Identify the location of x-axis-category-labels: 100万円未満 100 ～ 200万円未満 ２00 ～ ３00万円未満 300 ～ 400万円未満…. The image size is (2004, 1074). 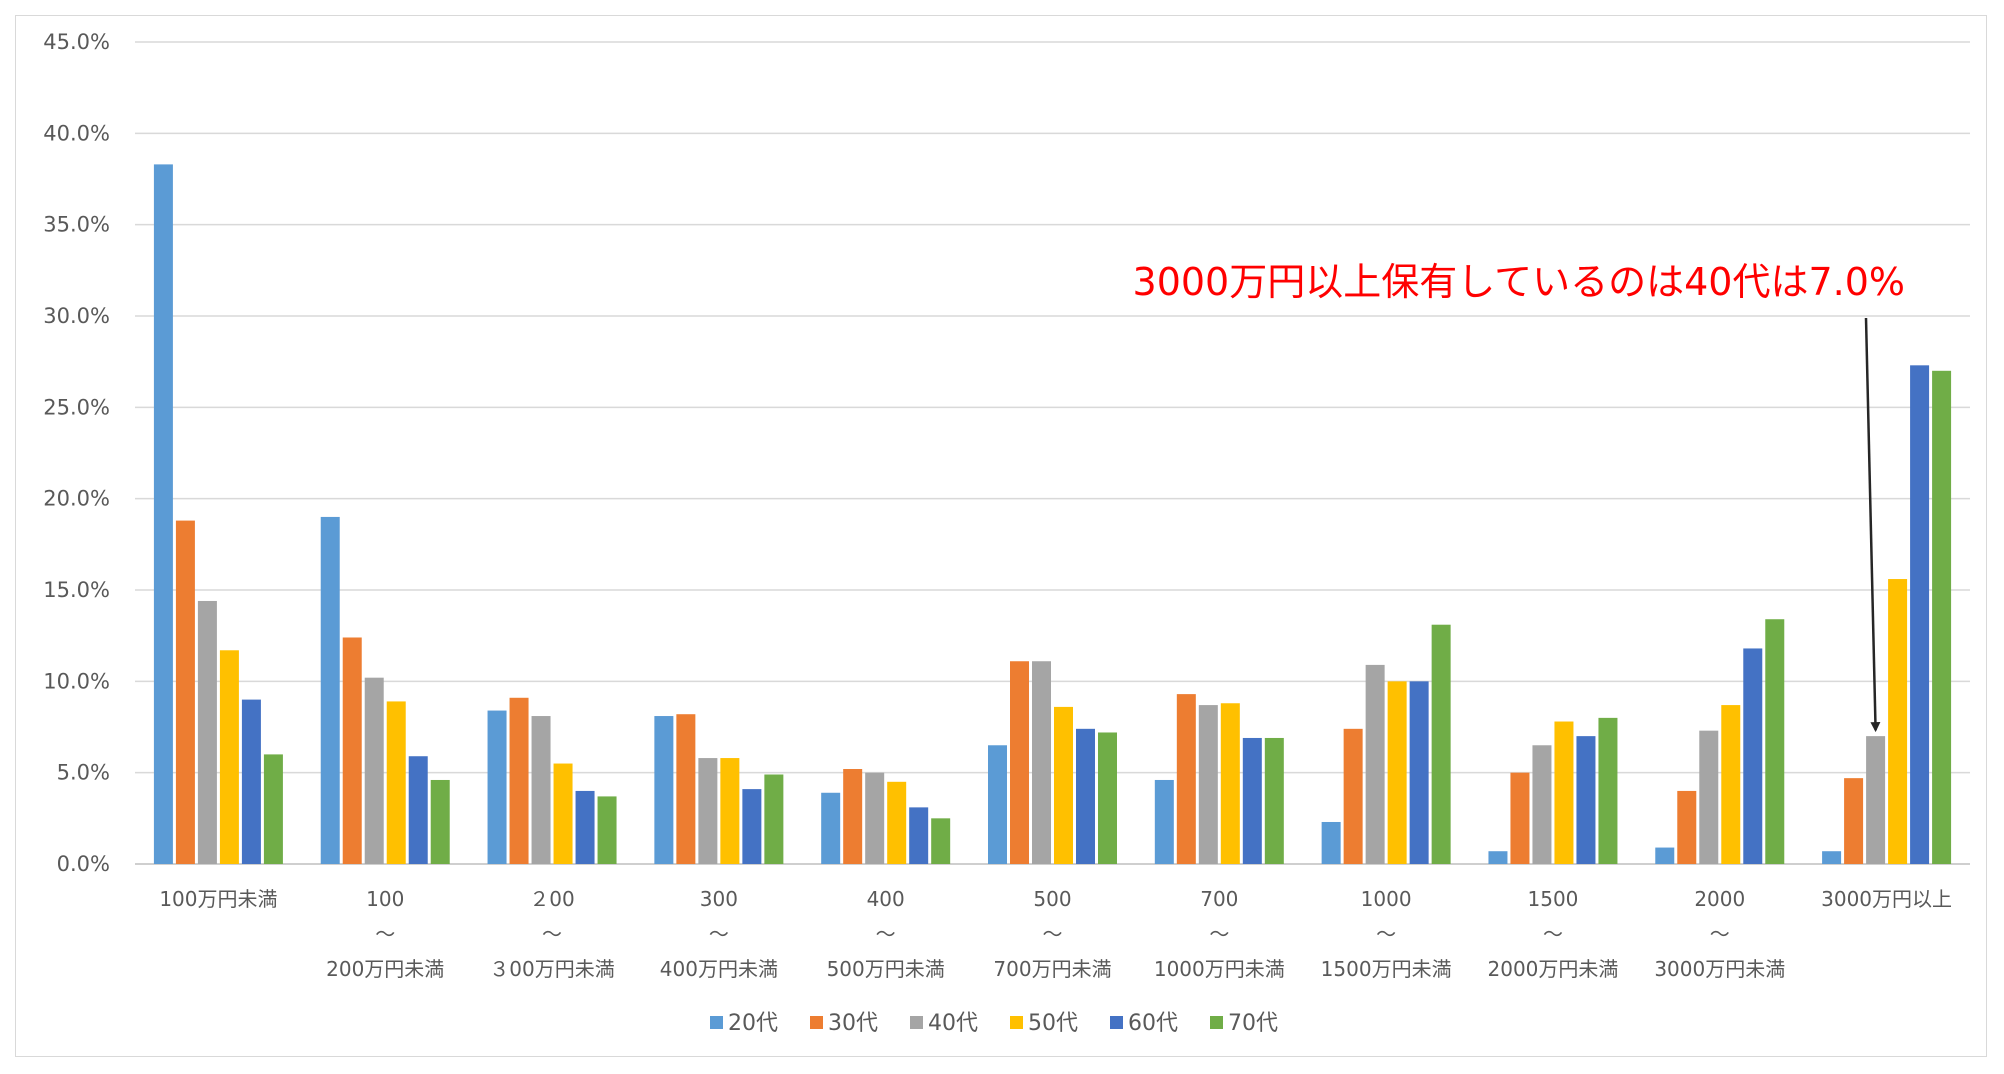
(1055, 934).